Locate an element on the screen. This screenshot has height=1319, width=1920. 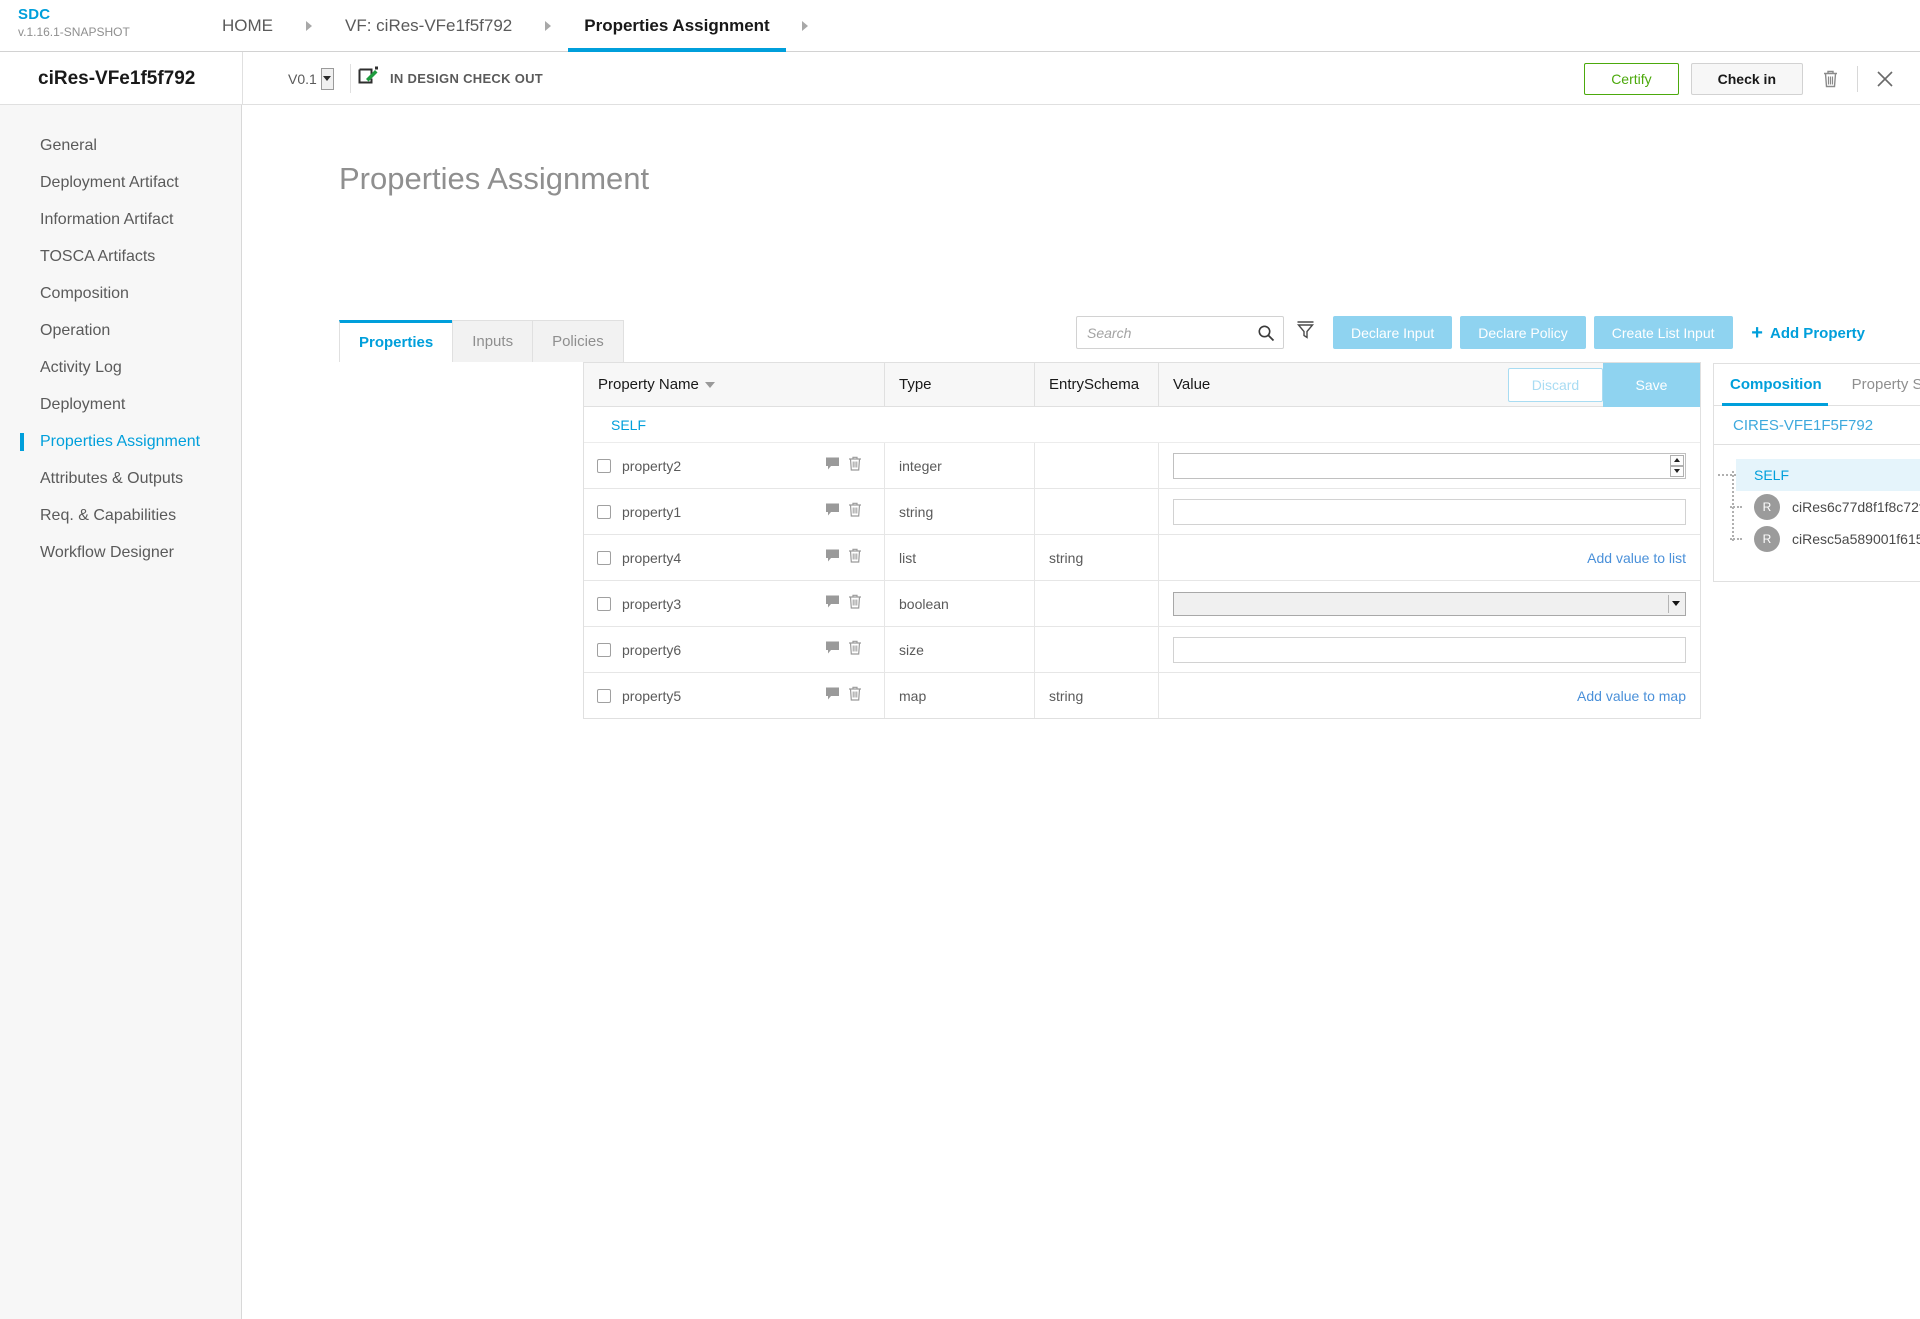
page-title: Properties Assignment is located at coordinates (494, 178).